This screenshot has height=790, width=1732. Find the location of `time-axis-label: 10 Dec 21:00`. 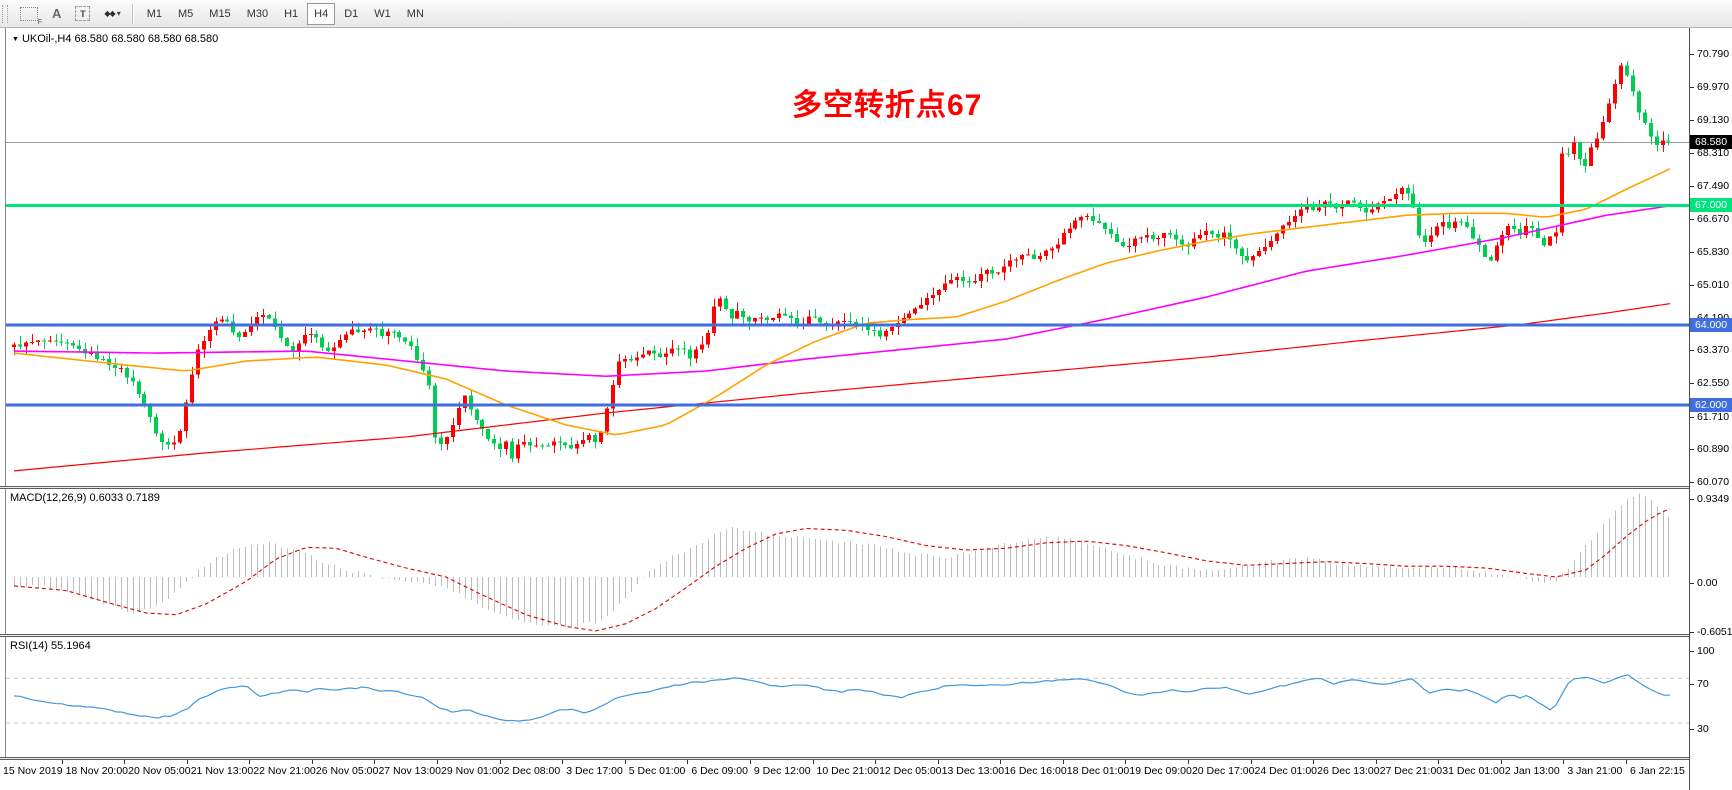

time-axis-label: 10 Dec 21:00 is located at coordinates (847, 771).